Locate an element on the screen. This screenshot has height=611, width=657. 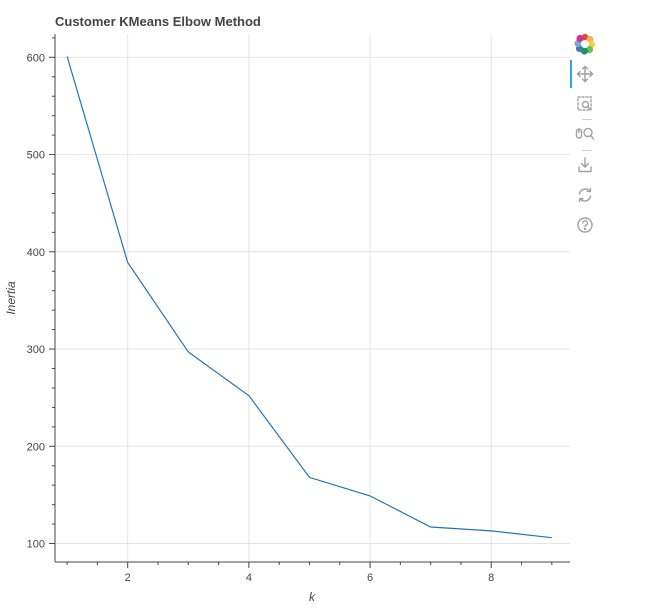
bokeh-logo-icon is located at coordinates (585, 44).